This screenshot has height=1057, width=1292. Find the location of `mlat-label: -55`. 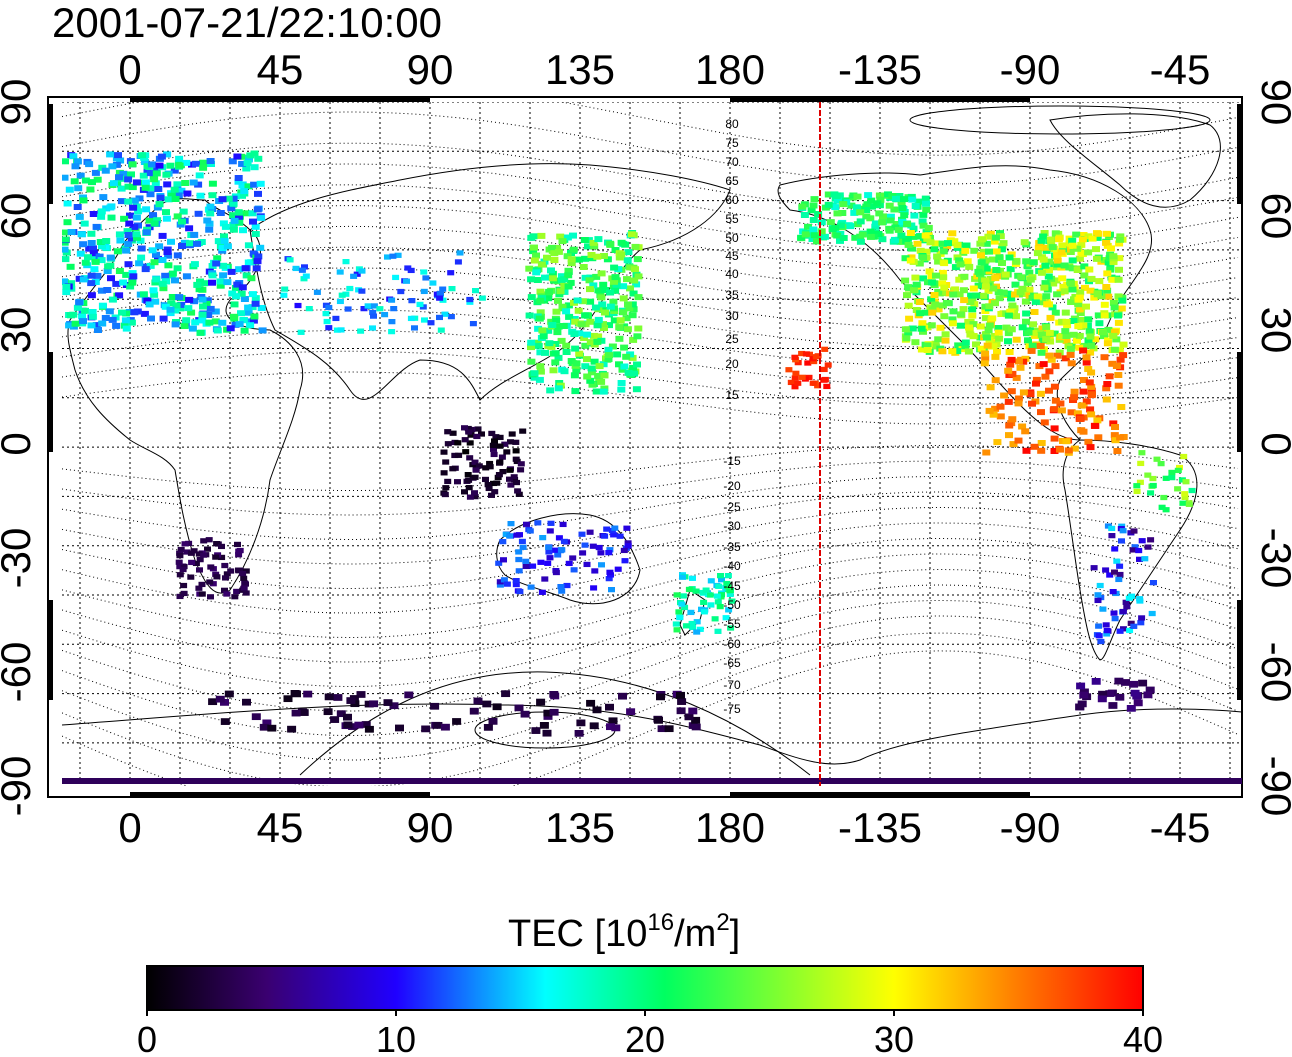

mlat-label: -55 is located at coordinates (732, 624).